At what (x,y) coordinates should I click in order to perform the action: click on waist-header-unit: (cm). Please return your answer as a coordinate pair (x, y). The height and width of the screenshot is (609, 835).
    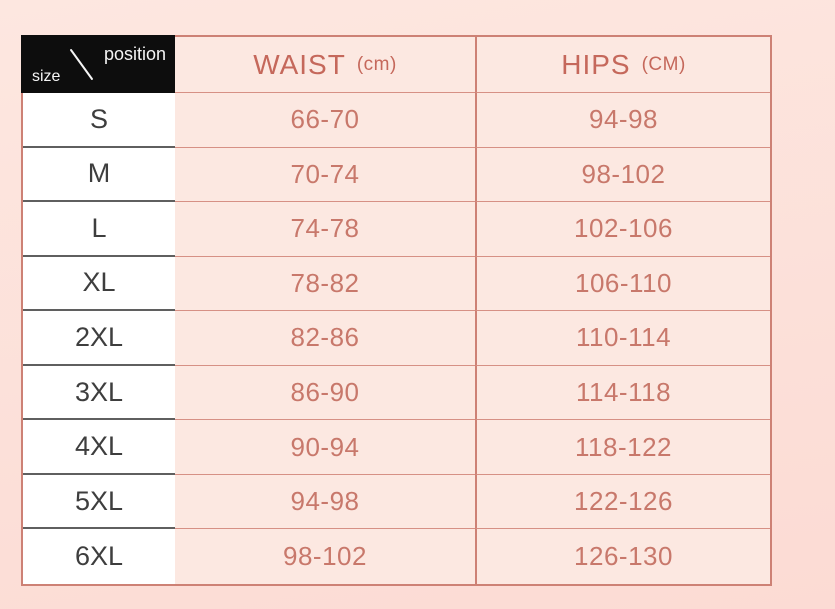
    Looking at the image, I should click on (376, 64).